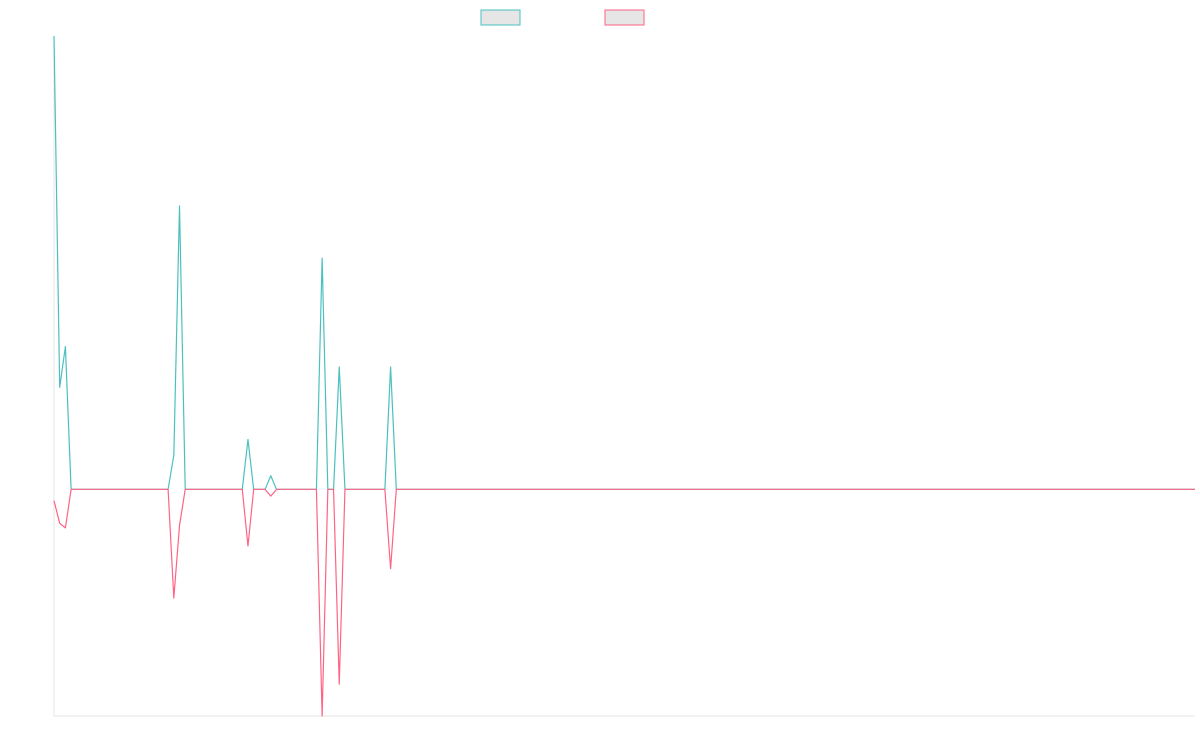  Describe the element at coordinates (562, 17) in the screenshot. I see `legend` at that location.